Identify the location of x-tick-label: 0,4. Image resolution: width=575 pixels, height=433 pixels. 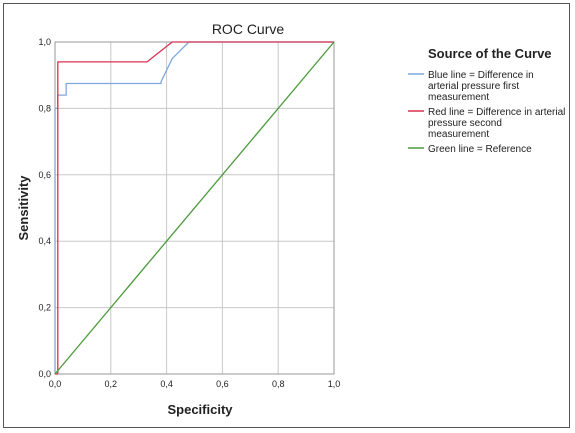
(166, 384).